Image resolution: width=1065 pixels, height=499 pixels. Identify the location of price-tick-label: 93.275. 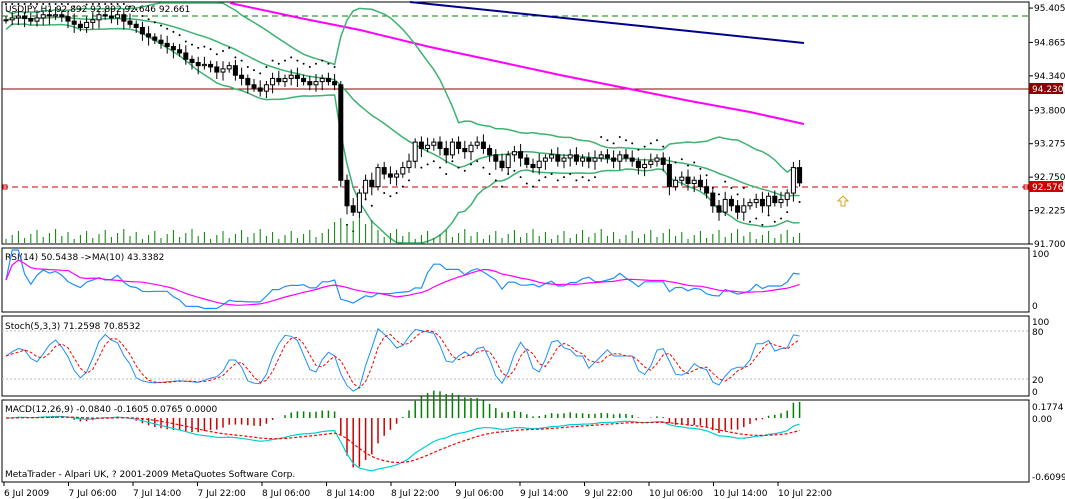
(1049, 145).